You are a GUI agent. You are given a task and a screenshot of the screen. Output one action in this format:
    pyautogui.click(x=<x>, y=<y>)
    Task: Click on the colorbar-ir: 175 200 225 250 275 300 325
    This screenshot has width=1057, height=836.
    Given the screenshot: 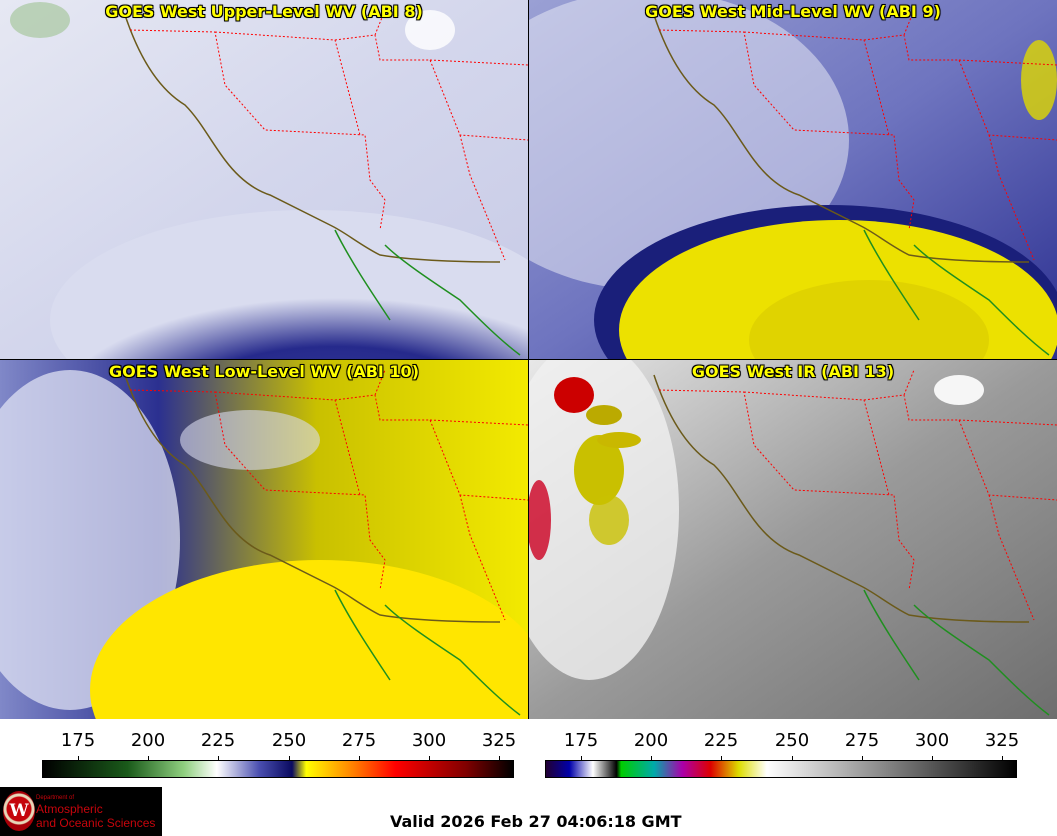 What is the action you would take?
    pyautogui.click(x=782, y=752)
    